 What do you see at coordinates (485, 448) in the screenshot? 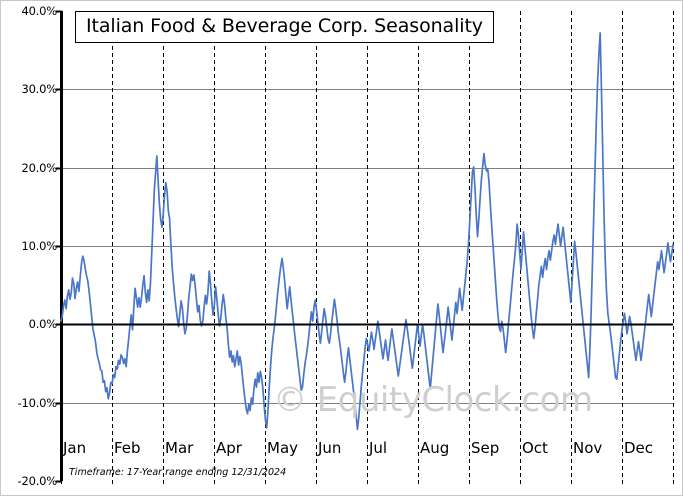
I see `x-axis-tick-label-sep: Sep` at bounding box center [485, 448].